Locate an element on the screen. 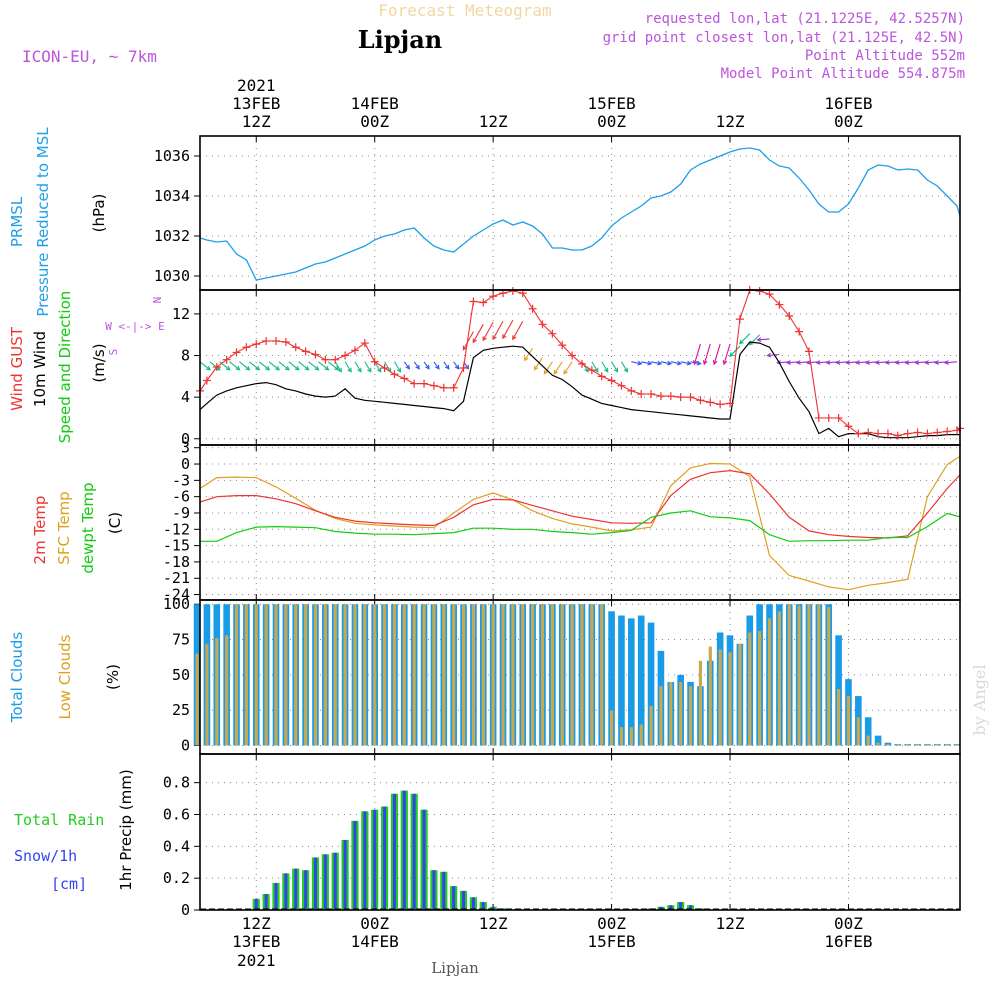  y-tick-label: 0.2 is located at coordinates (176, 878).